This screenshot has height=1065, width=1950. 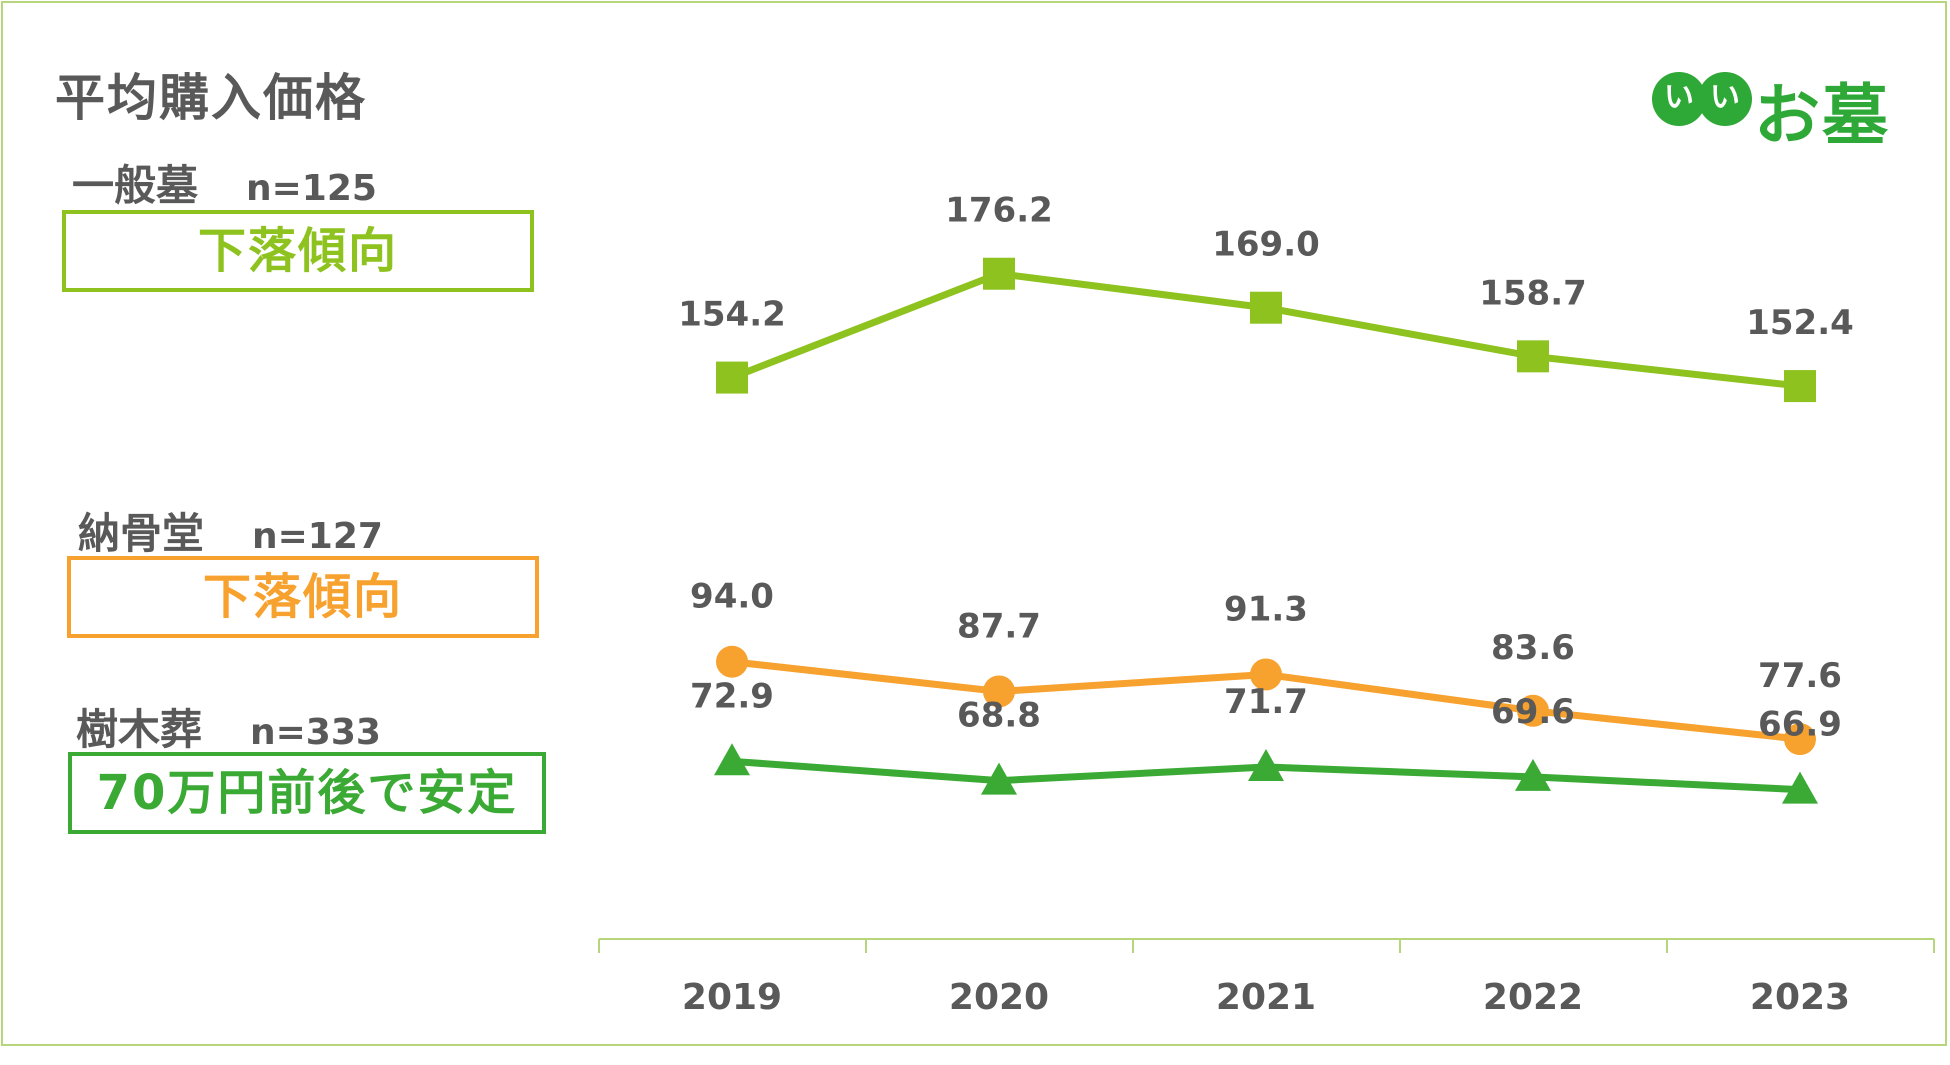 I want to click on trend-box-general: 下落傾向, so click(x=298, y=251).